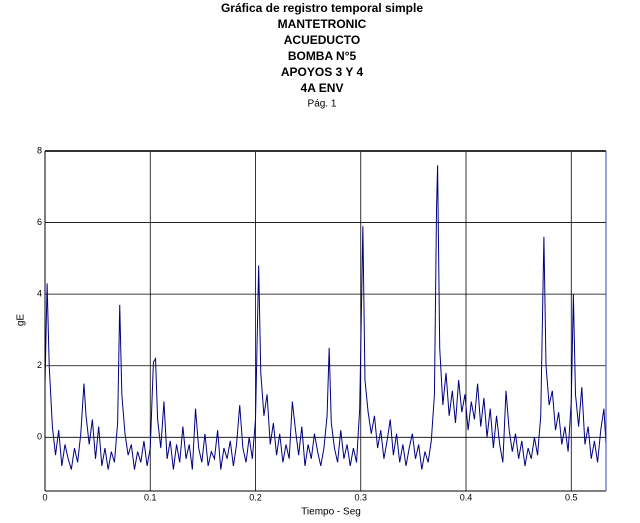 The width and height of the screenshot is (640, 523). Describe the element at coordinates (322, 8) in the screenshot. I see `chart-title: Gráfica de registro temporal simple` at that location.